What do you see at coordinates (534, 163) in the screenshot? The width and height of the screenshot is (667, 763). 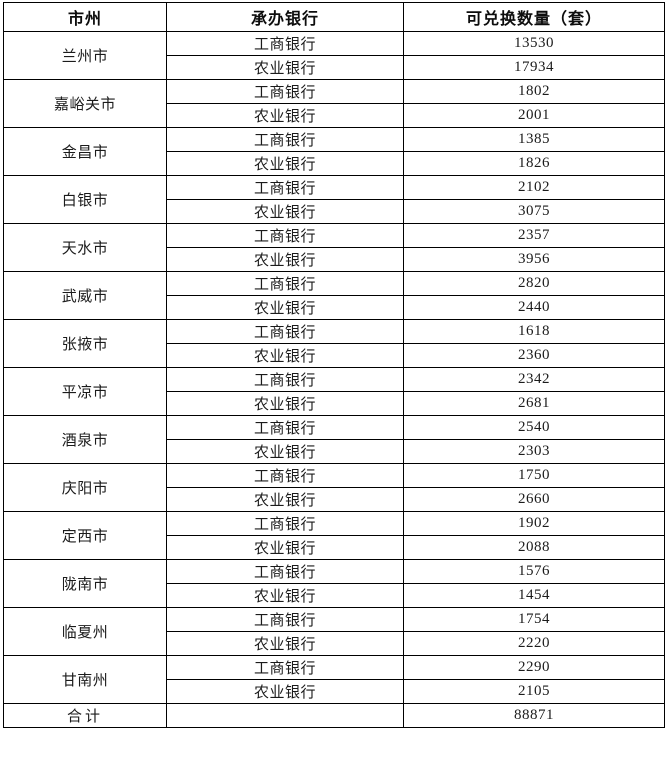 I see `quantity-cell: 1826` at bounding box center [534, 163].